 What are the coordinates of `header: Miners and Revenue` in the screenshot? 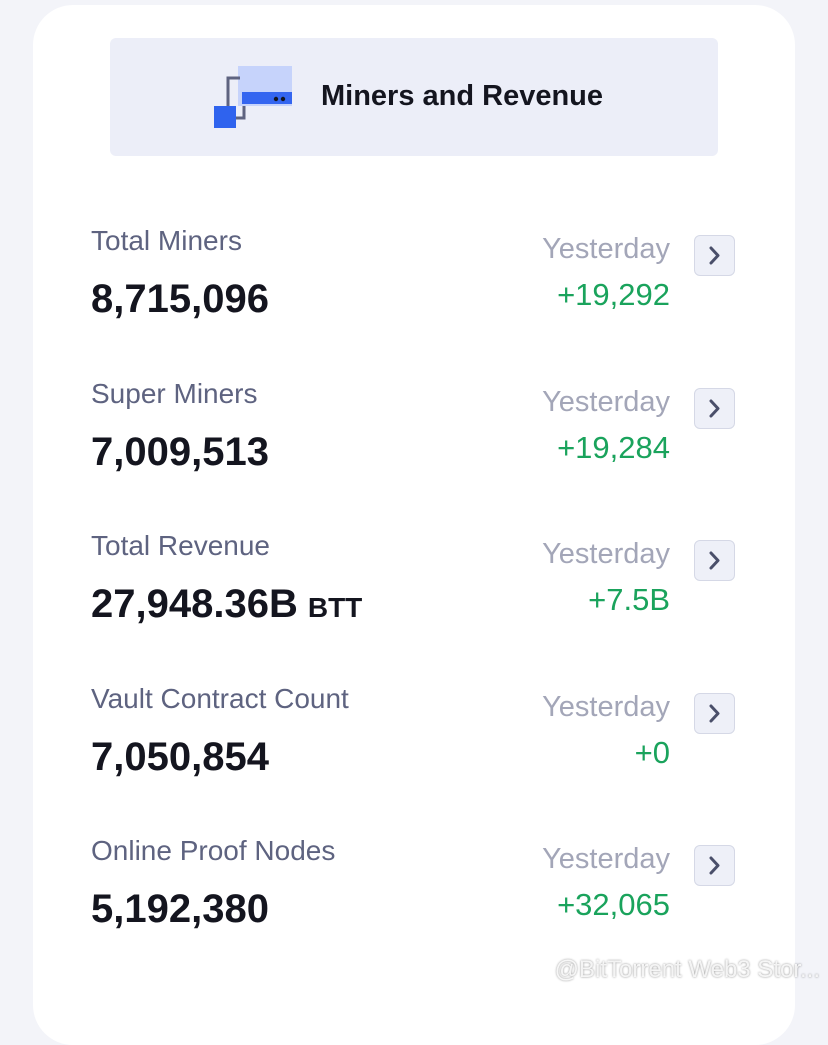 It's located at (414, 97).